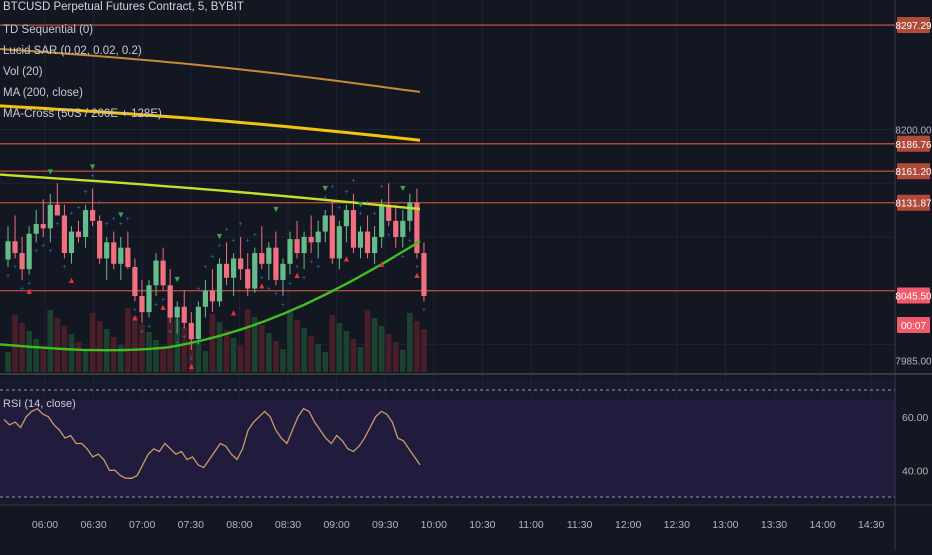 The height and width of the screenshot is (555, 932). Describe the element at coordinates (43, 93) in the screenshot. I see `indicator-ma-200: MA (200, close)` at that location.